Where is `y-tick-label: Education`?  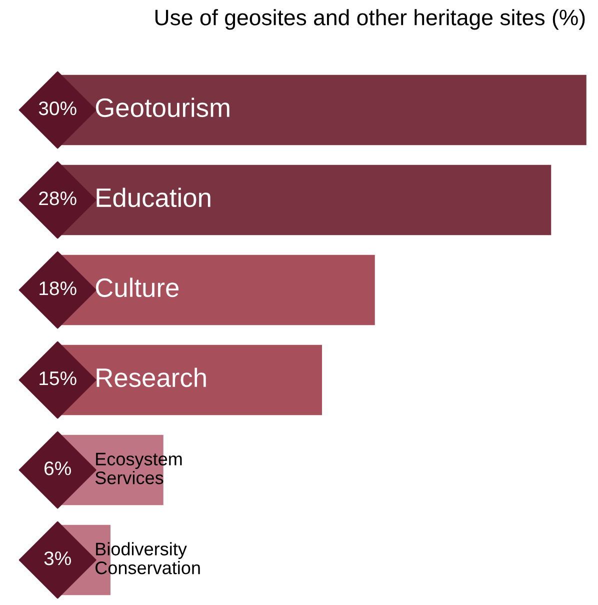 y-tick-label: Education is located at coordinates (153, 198).